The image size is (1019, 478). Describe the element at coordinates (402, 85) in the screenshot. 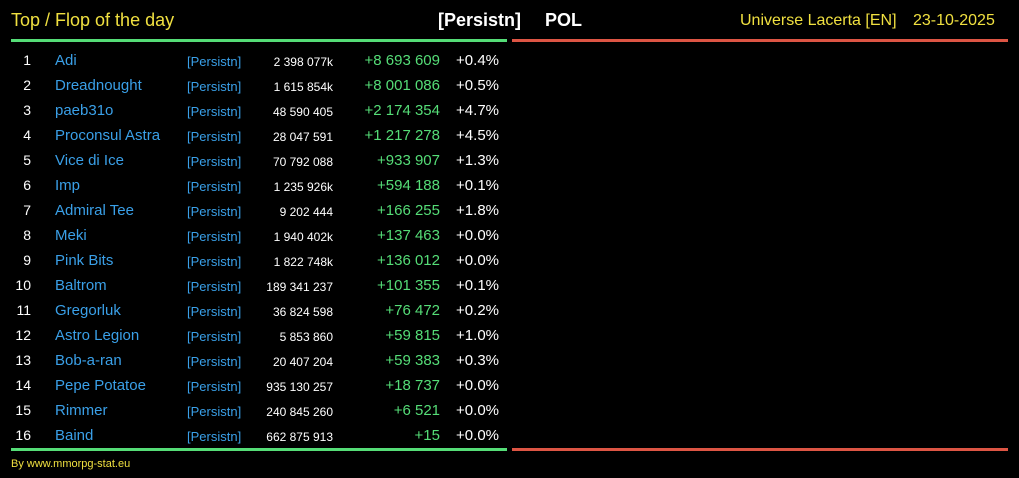

I see `gain-value: +8 001 086` at that location.